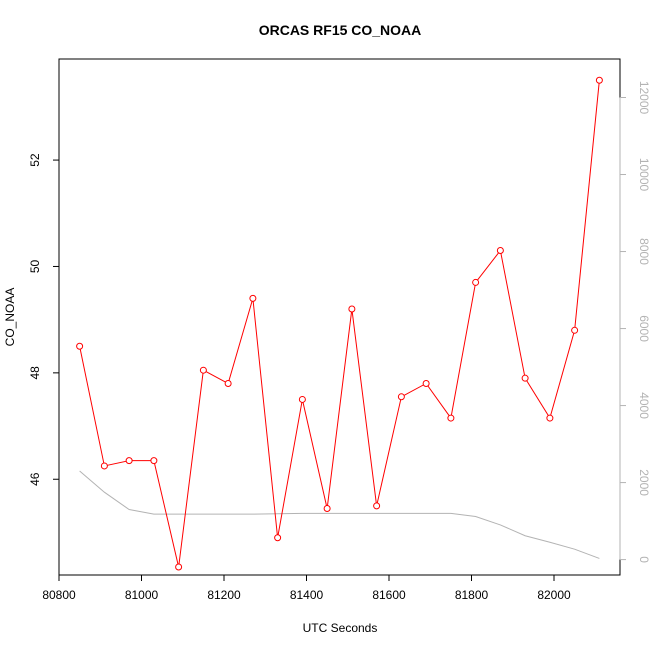 The image size is (650, 650). I want to click on x-tick-label: 81800, so click(472, 595).